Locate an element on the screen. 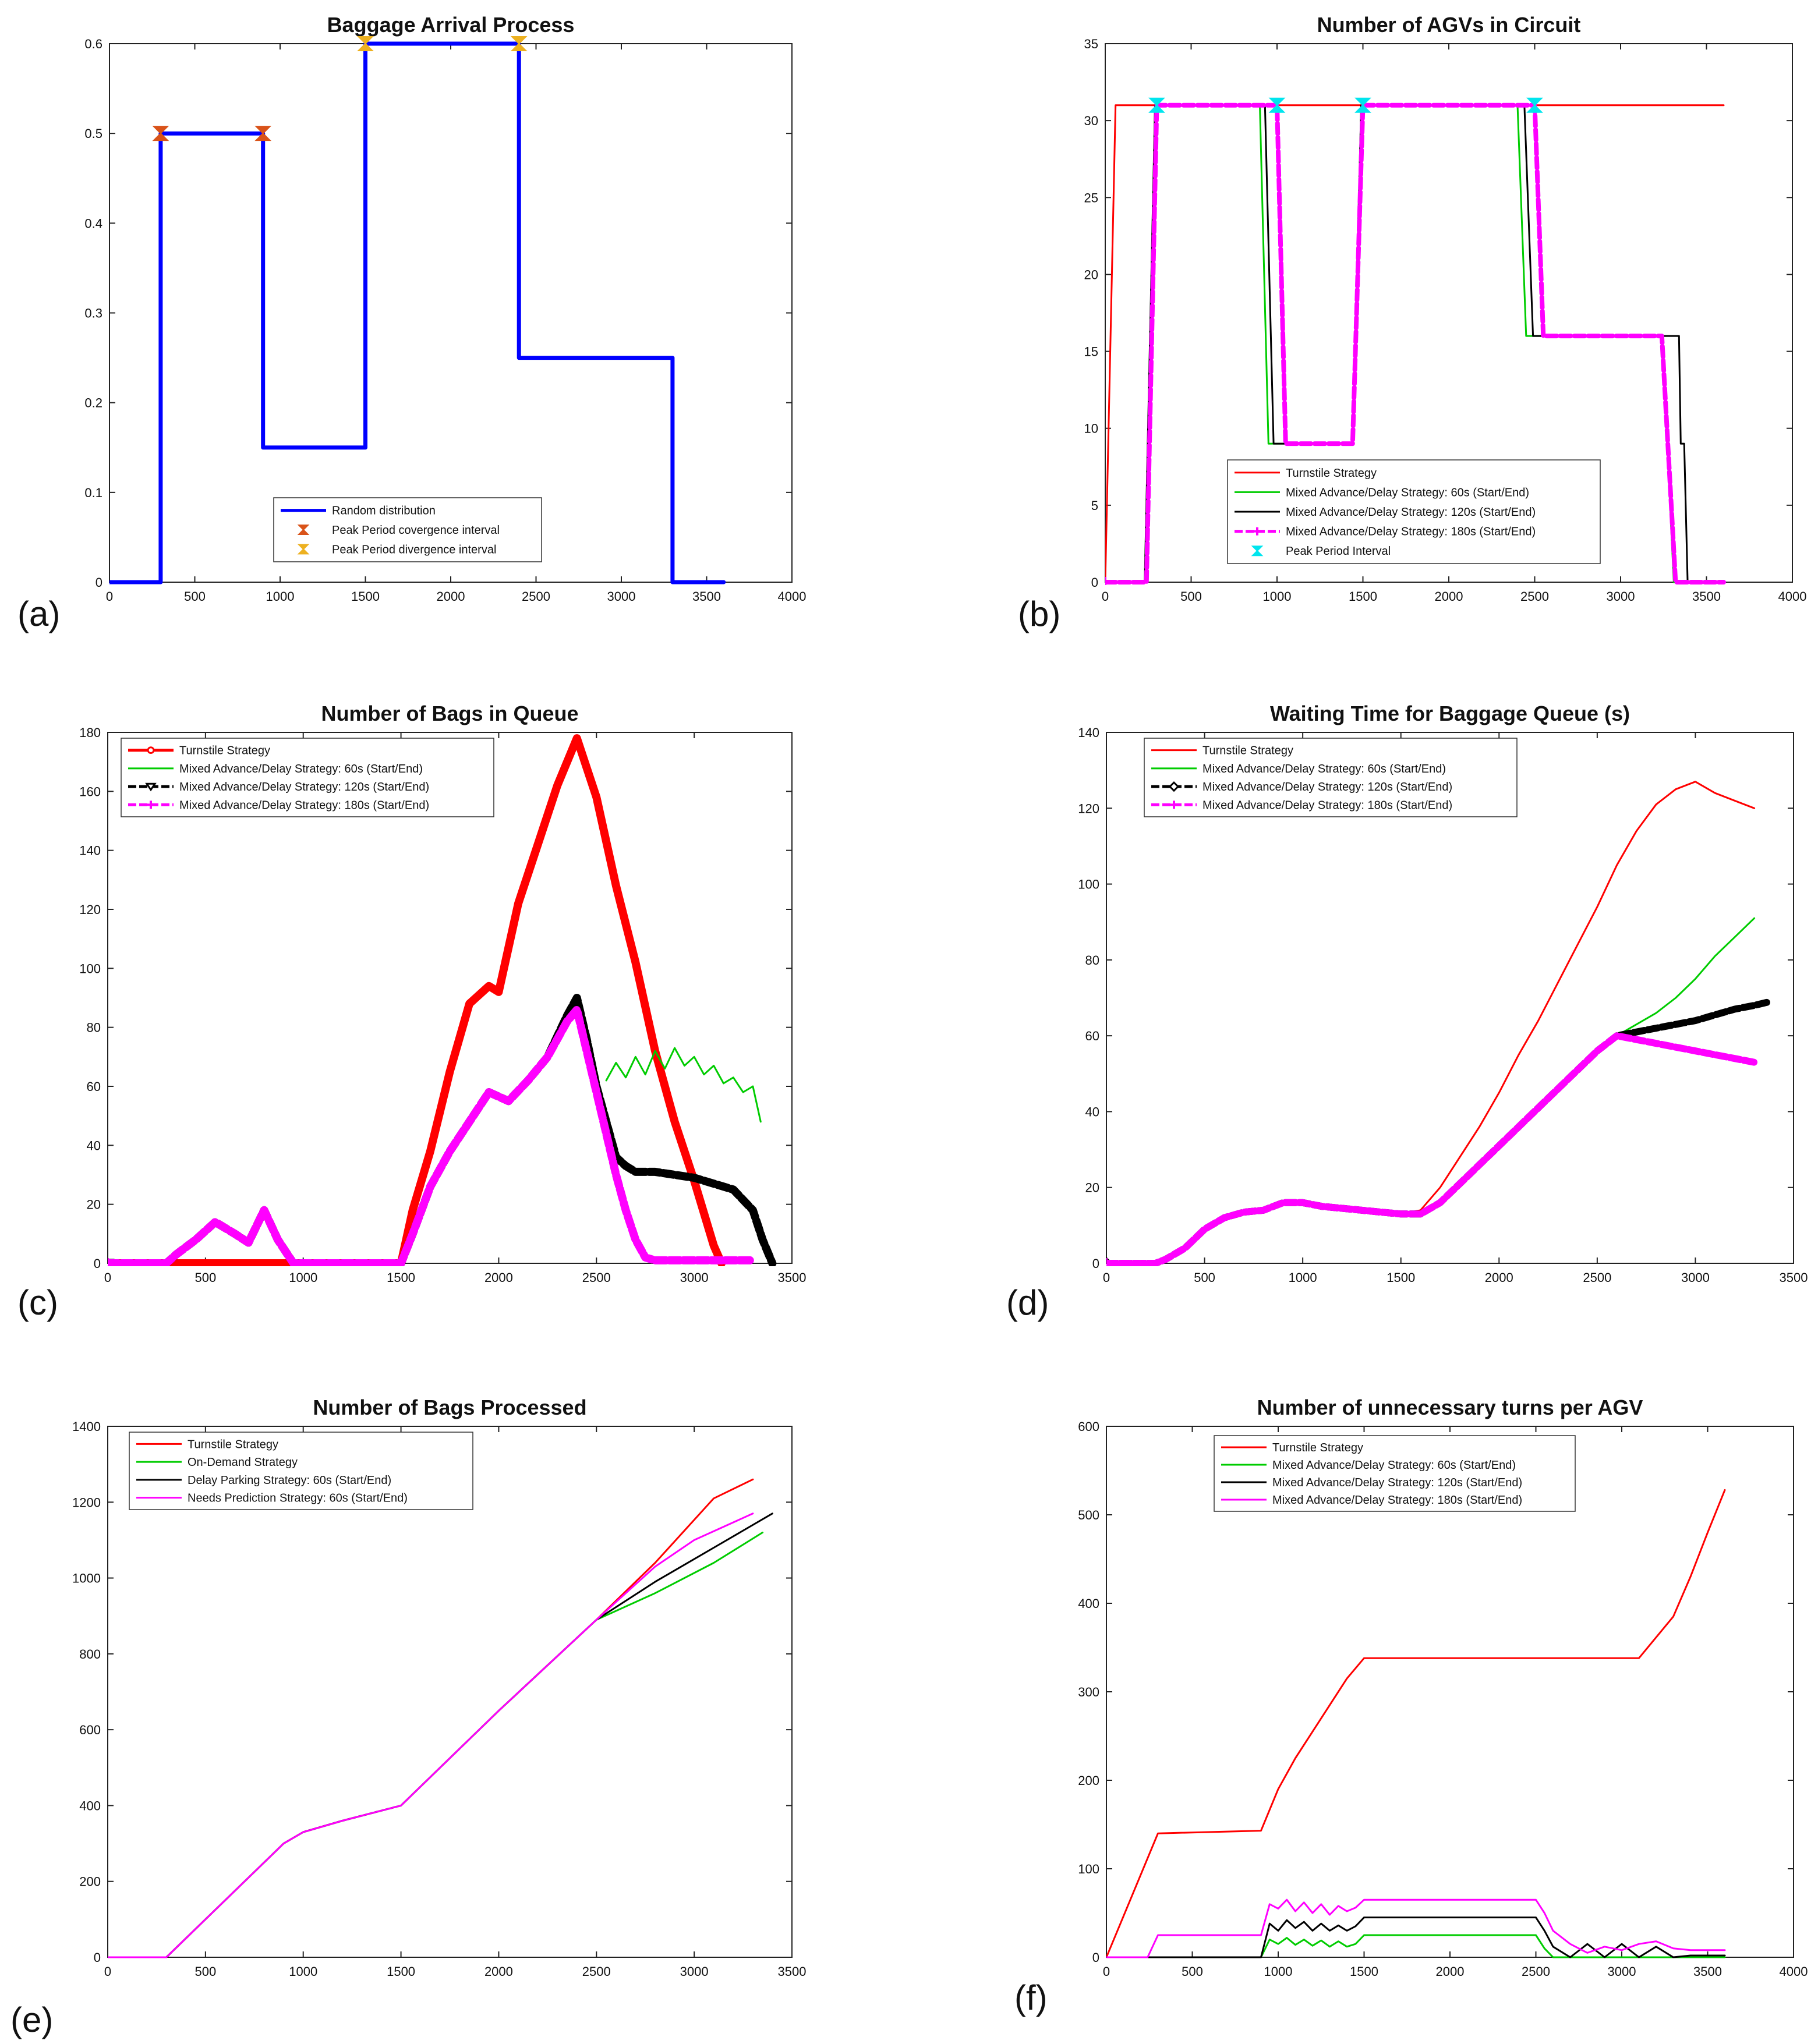  panel-label-e: (e) is located at coordinates (31, 2019).